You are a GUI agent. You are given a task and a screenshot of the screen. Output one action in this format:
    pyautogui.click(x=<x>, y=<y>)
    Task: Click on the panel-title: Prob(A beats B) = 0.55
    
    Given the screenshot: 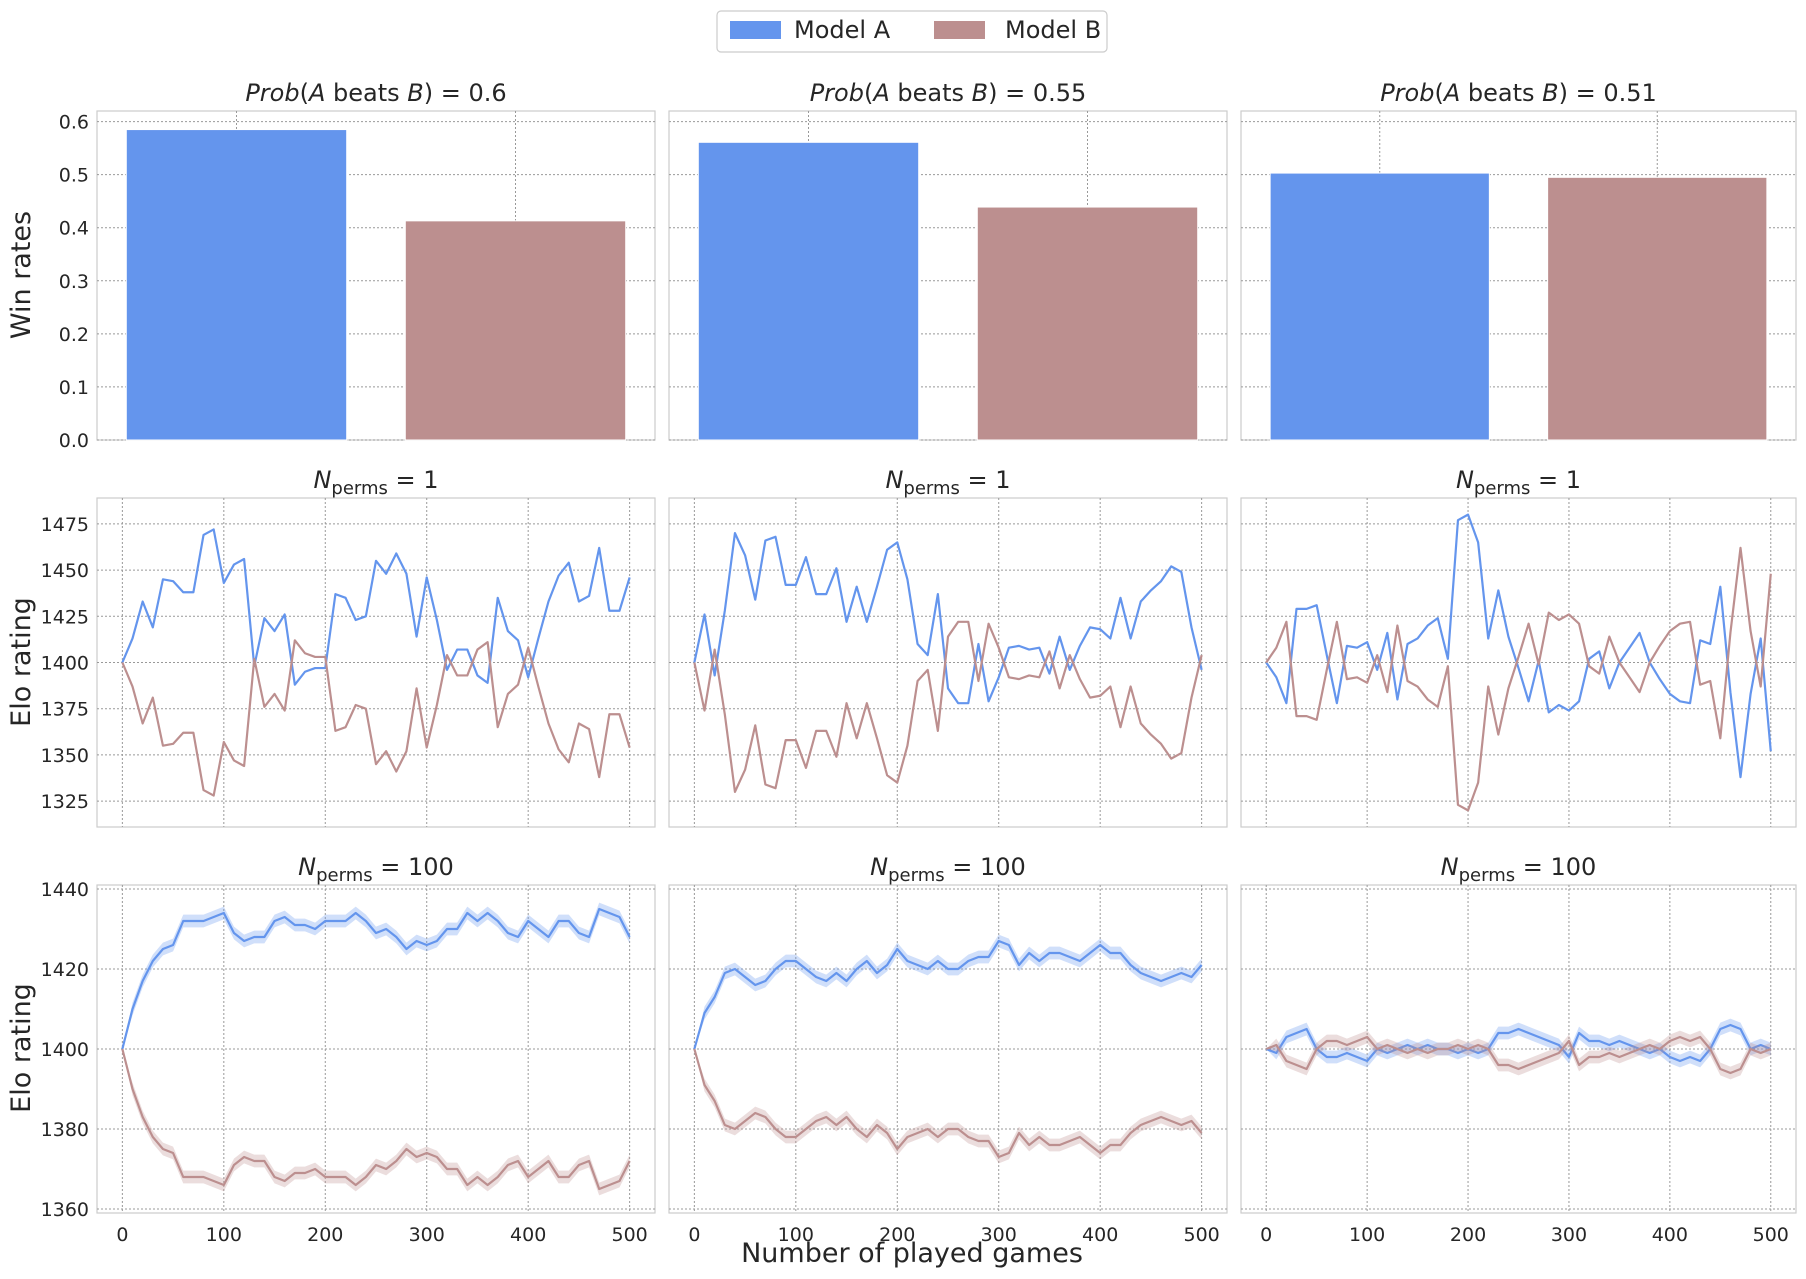 What is the action you would take?
    pyautogui.click(x=948, y=93)
    